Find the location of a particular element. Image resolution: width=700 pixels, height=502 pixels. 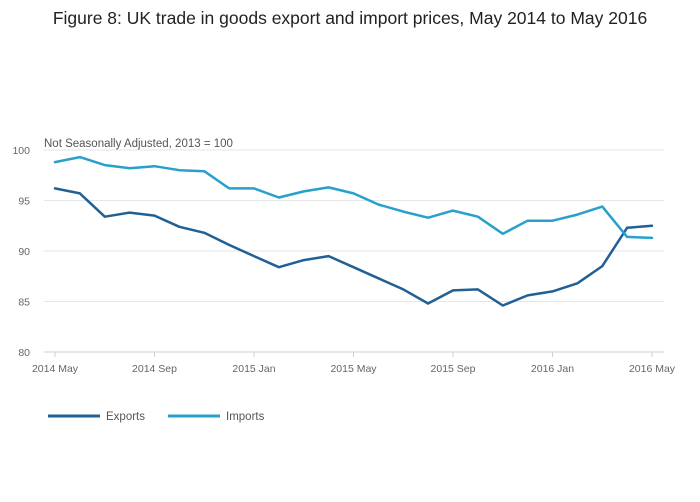

legend-label: Imports is located at coordinates (245, 417).